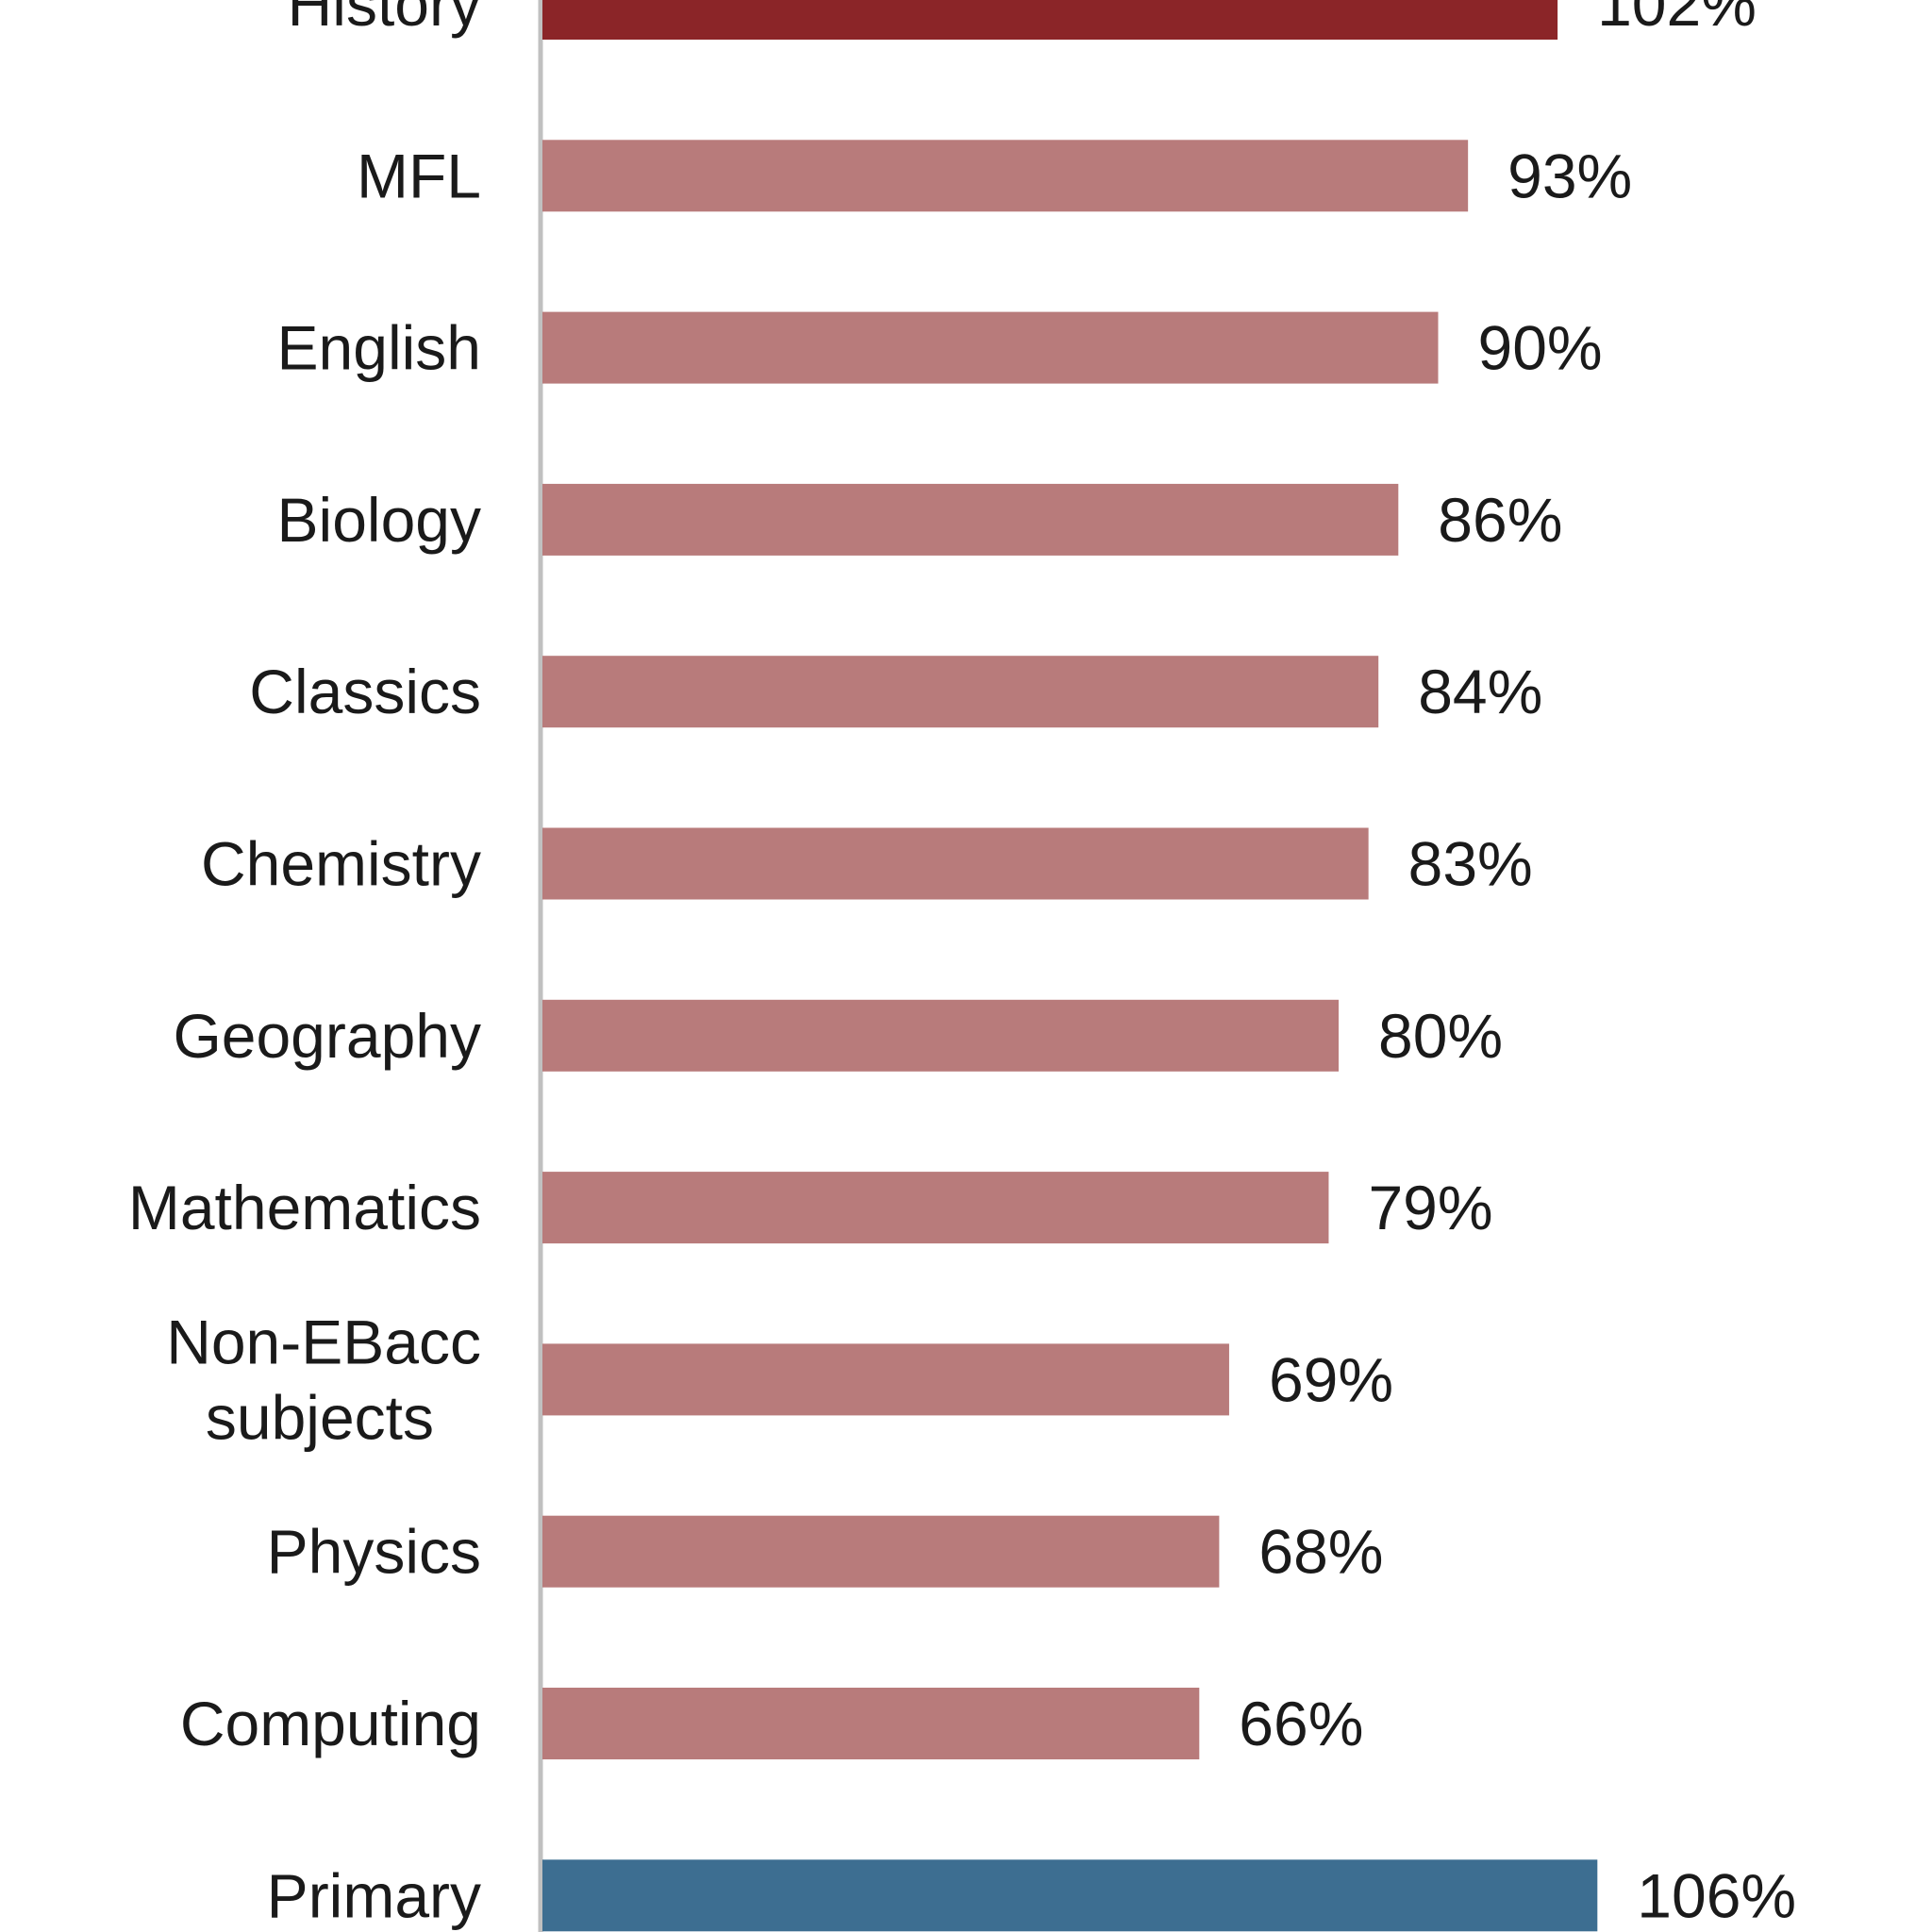 The width and height of the screenshot is (1932, 1932). I want to click on category-label-0: History, so click(385, 19).